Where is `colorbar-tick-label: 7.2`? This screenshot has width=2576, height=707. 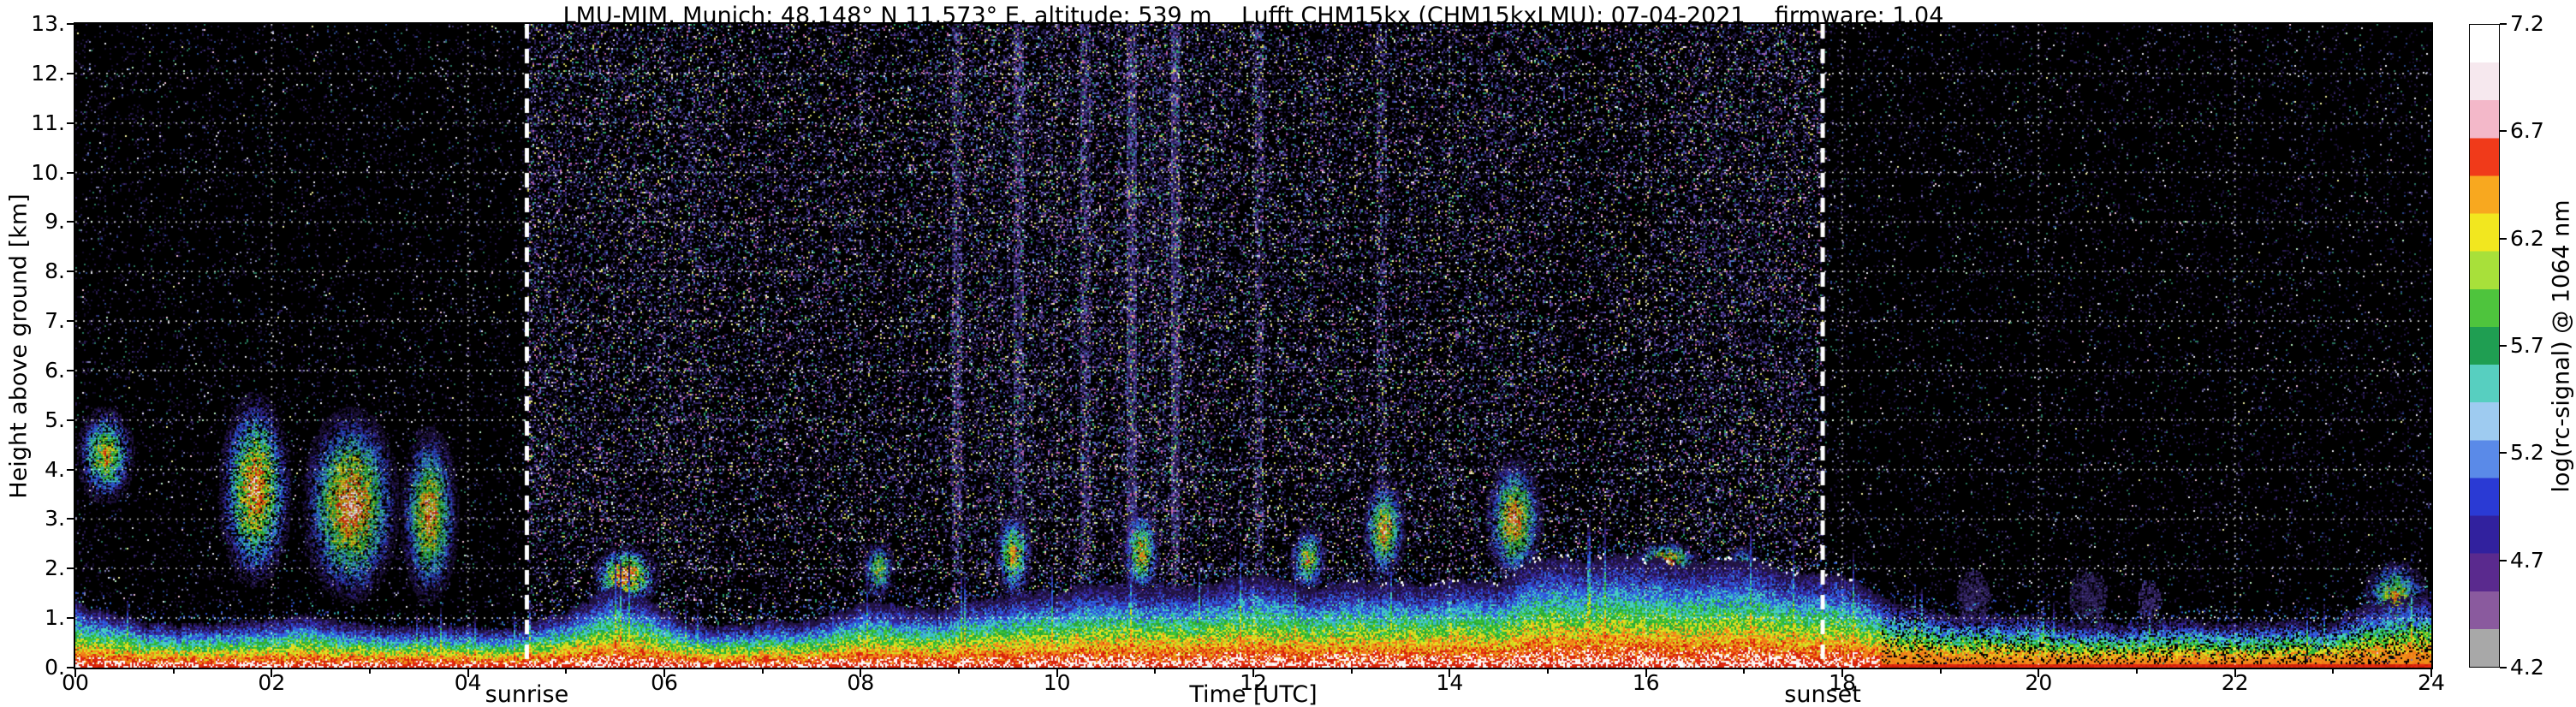
colorbar-tick-label: 7.2 is located at coordinates (2527, 23).